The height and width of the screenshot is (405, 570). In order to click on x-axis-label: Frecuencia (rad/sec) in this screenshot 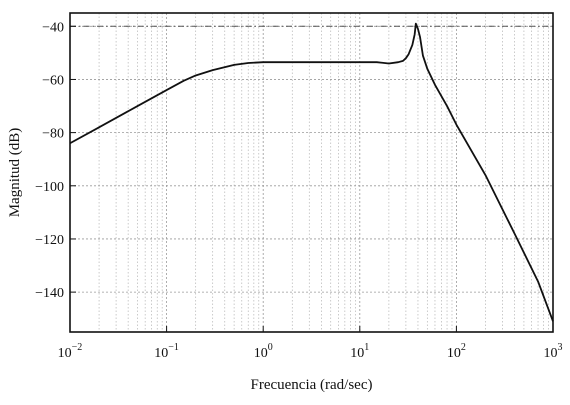, I will do `click(311, 385)`.